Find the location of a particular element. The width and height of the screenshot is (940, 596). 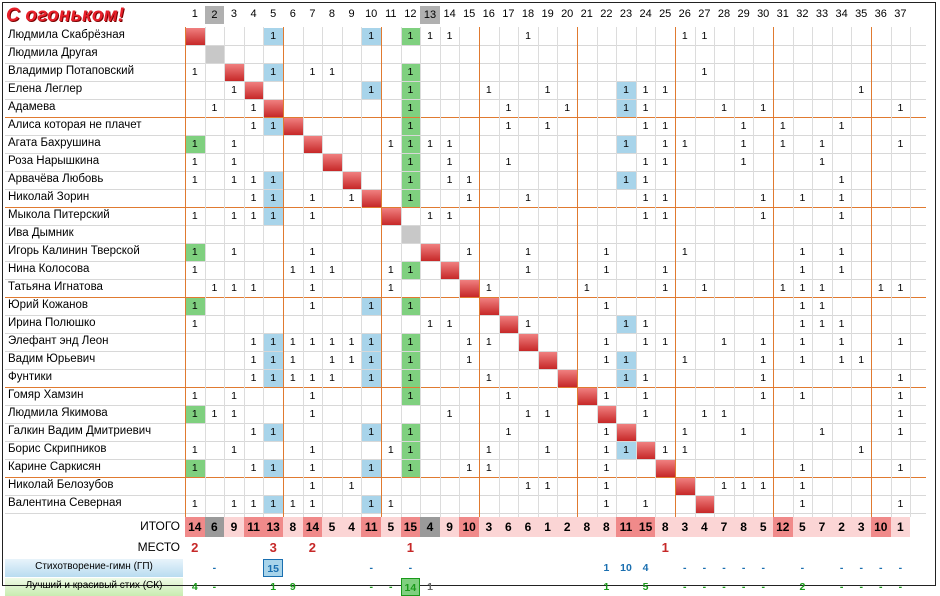

summary-cell-itogo: 2 is located at coordinates (841, 527).